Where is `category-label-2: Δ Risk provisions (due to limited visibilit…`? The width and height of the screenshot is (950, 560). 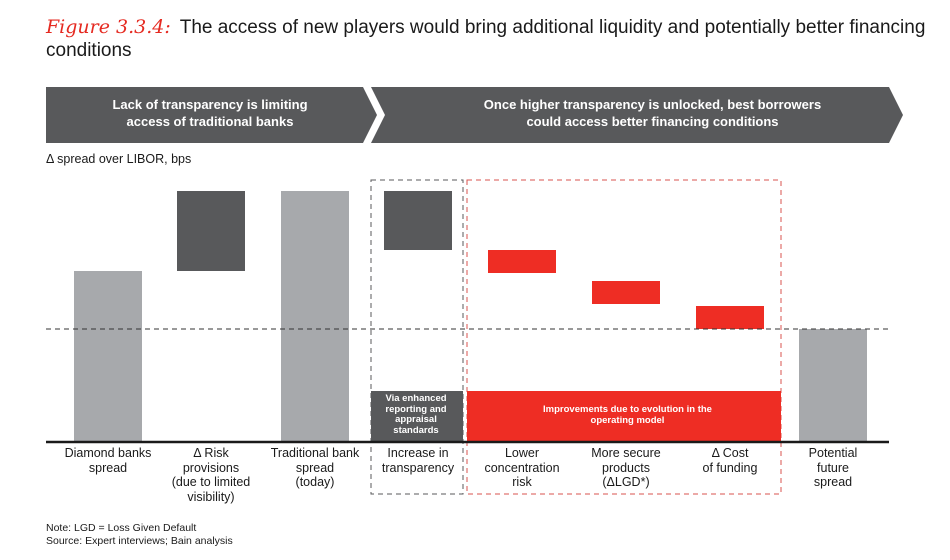 category-label-2: Δ Risk provisions (due to limited visibilit… is located at coordinates (211, 475).